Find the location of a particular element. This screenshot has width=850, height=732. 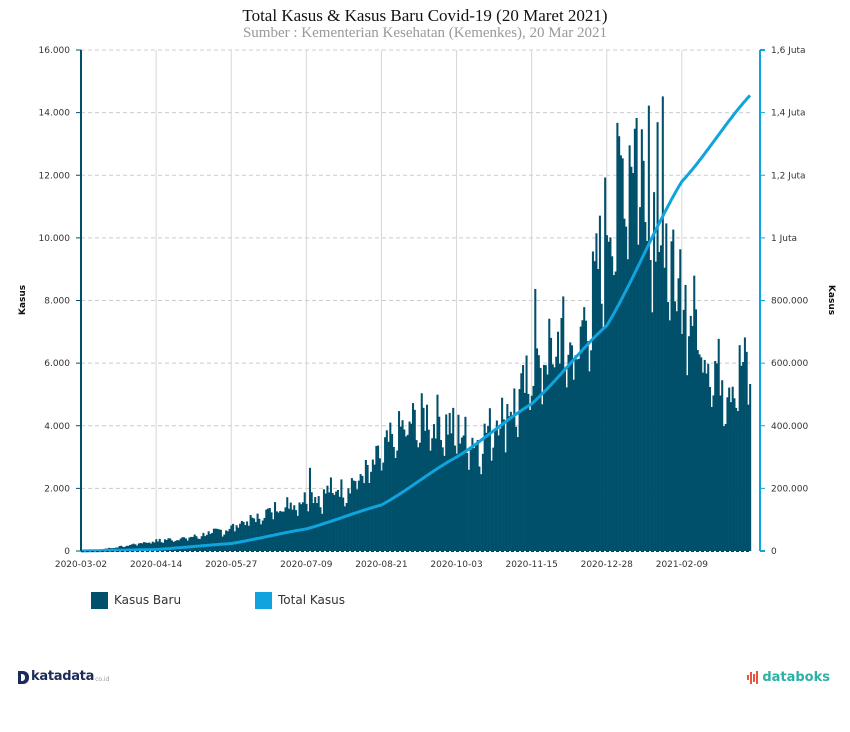

left-tick-label: 8.000 is located at coordinates (57, 302).